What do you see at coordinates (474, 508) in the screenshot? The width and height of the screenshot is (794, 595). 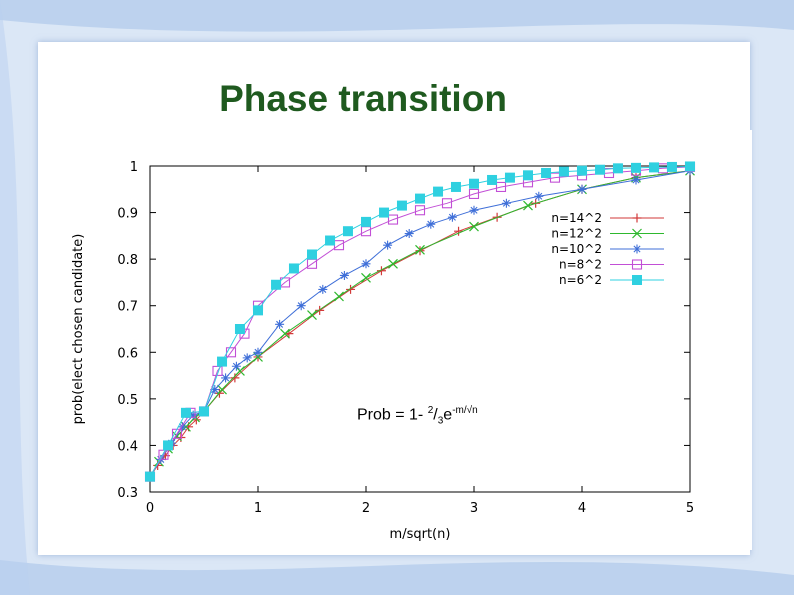 I see `x-tick-label: 3` at bounding box center [474, 508].